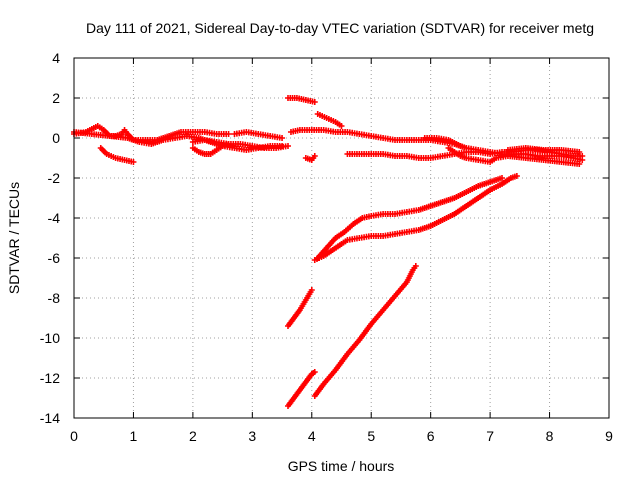  I want to click on y-tick-label: -10, so click(50, 338).